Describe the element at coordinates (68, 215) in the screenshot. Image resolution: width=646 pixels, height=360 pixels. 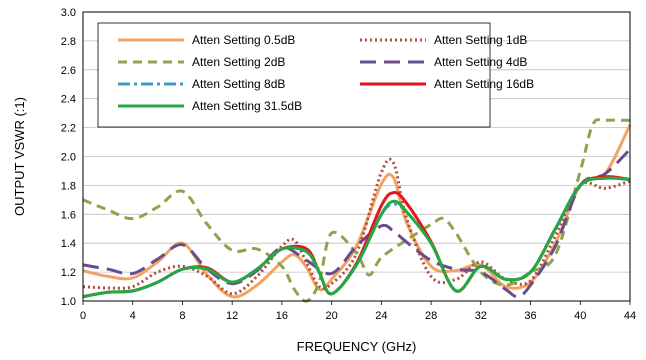
I see `y-tick-label: 1.6` at that location.